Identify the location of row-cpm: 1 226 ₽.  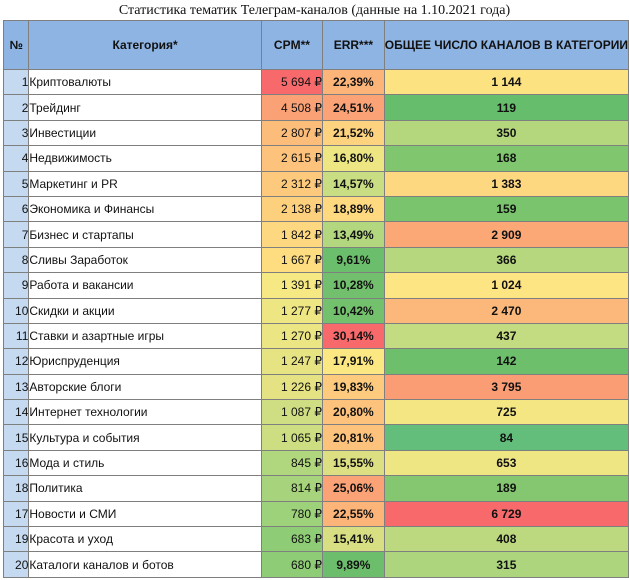
(292, 387).